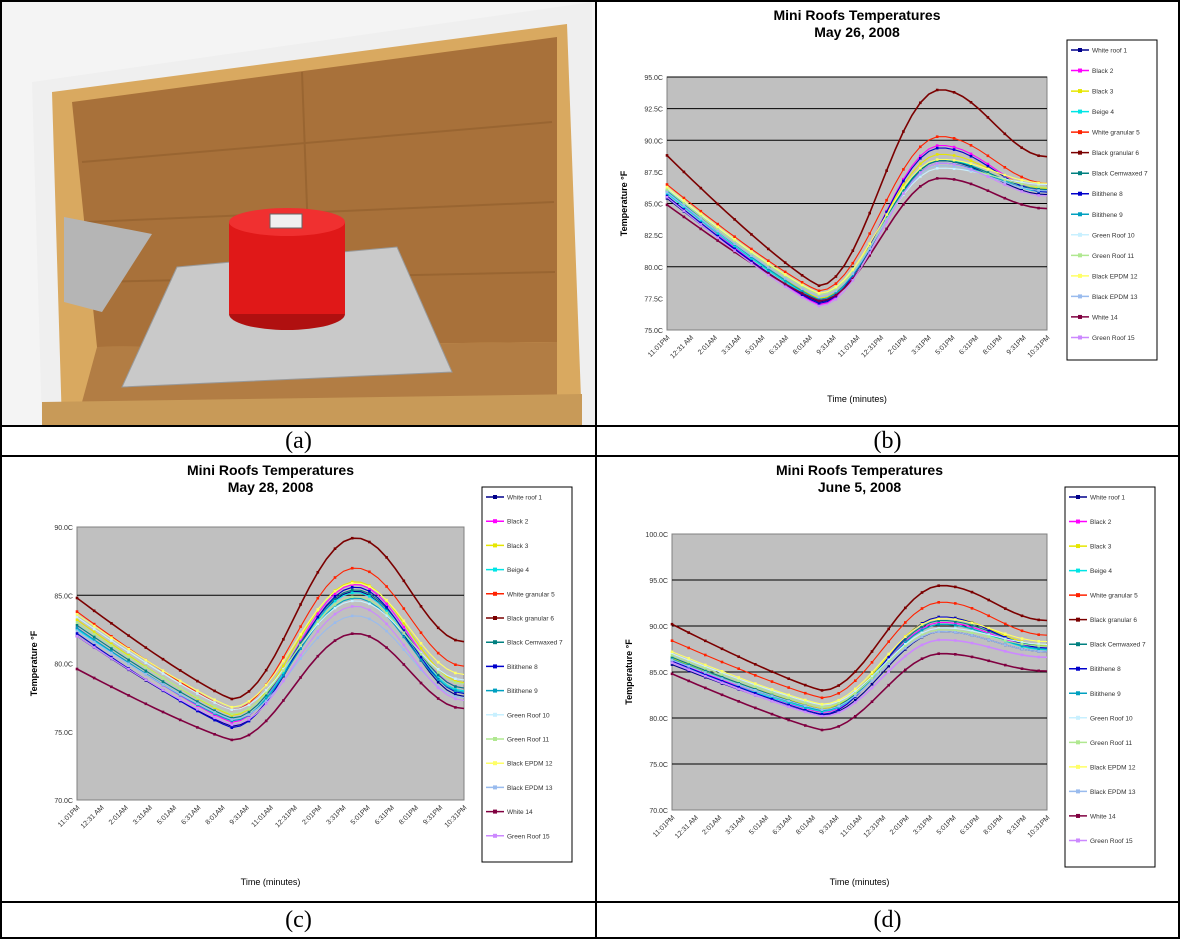 This screenshot has width=1180, height=939. Describe the element at coordinates (659, 346) in the screenshot. I see `x-tick-label: 11:01PM` at that location.